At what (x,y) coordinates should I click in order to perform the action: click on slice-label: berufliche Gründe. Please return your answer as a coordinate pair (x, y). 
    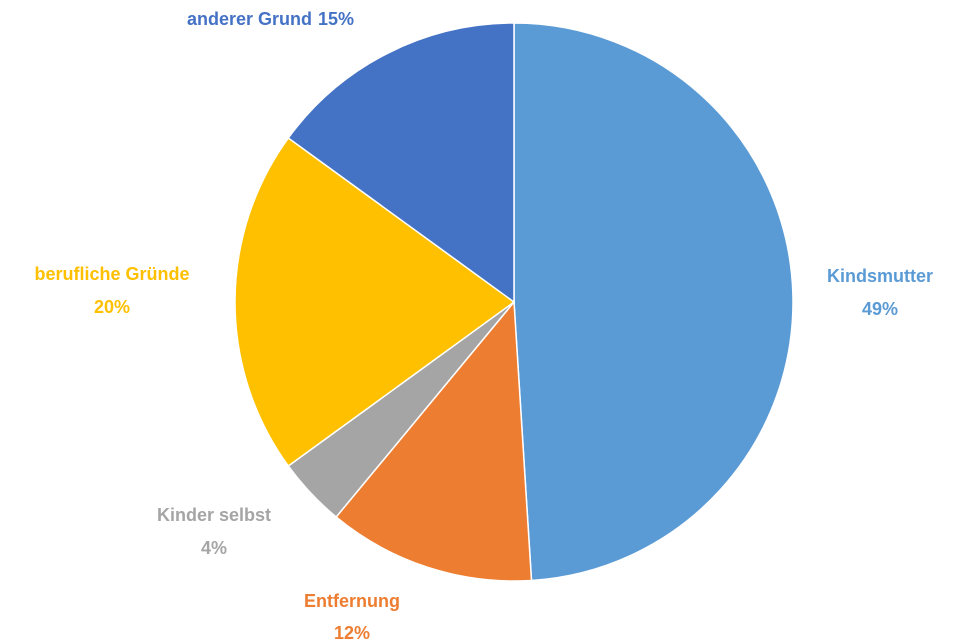
    Looking at the image, I should click on (111, 274).